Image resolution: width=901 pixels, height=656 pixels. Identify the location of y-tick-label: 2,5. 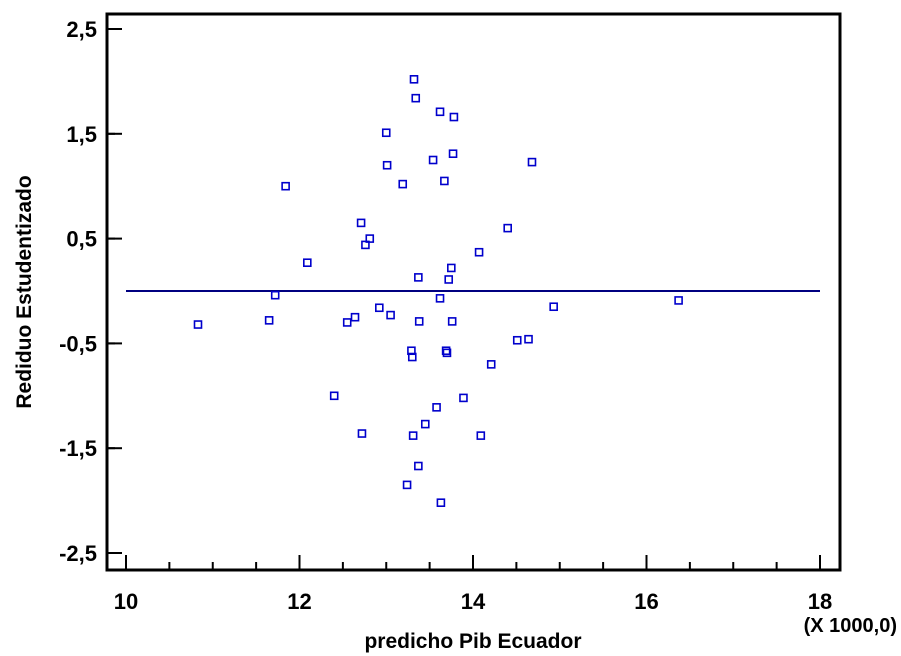
(81, 29).